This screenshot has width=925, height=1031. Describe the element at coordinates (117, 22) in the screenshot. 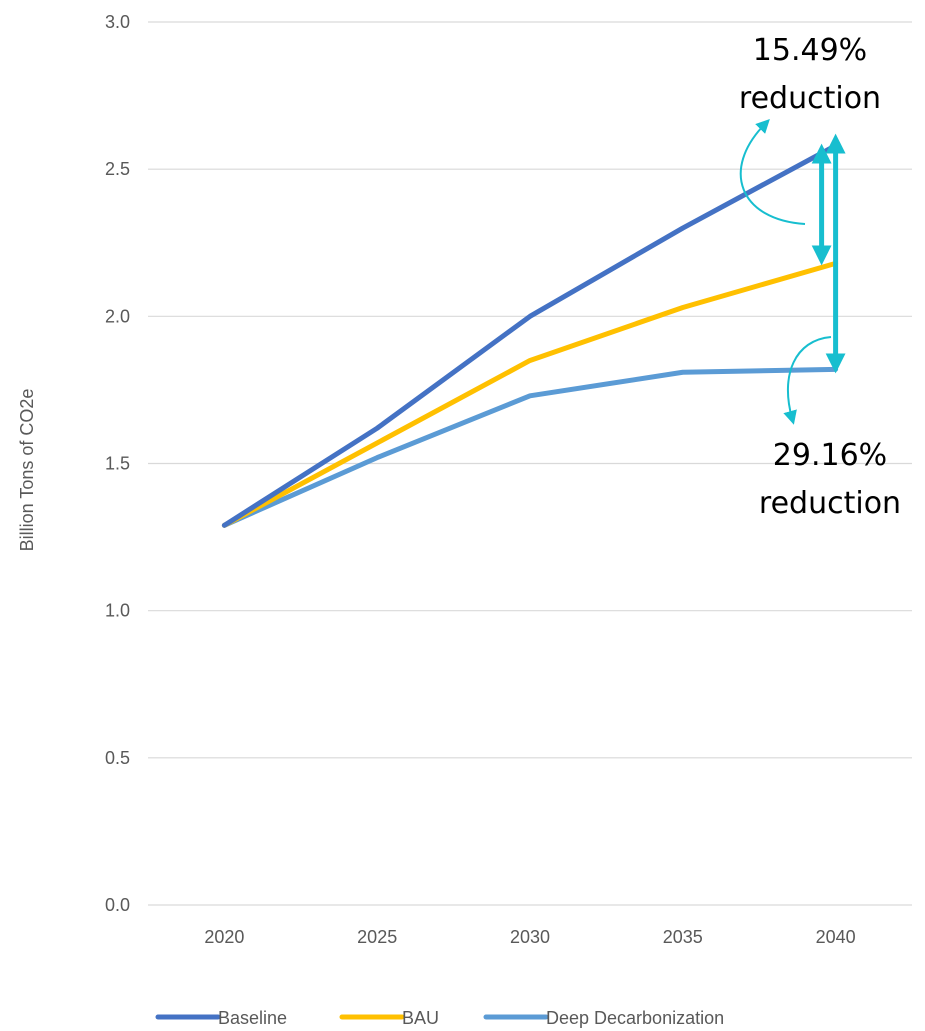

I see `y-tick-label: 3.0` at that location.